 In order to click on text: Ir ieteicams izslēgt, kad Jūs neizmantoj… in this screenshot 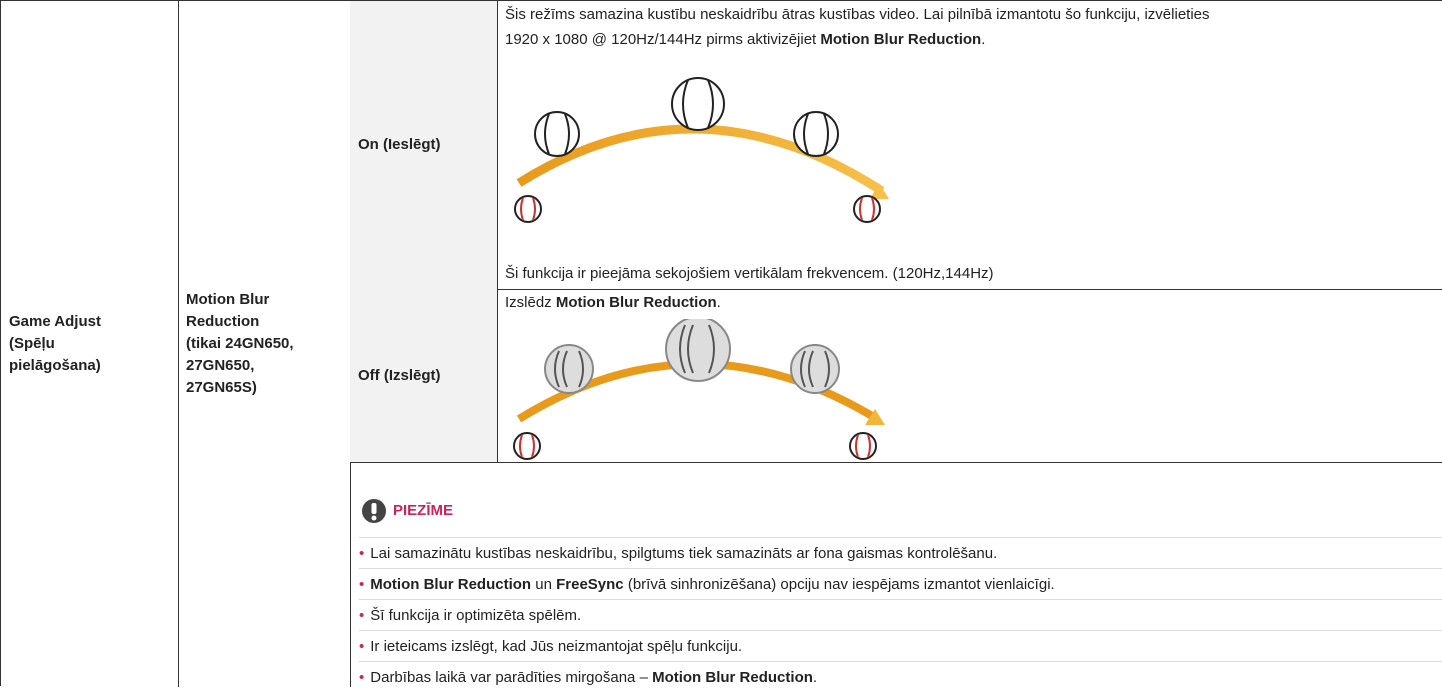, I will do `click(556, 646)`.